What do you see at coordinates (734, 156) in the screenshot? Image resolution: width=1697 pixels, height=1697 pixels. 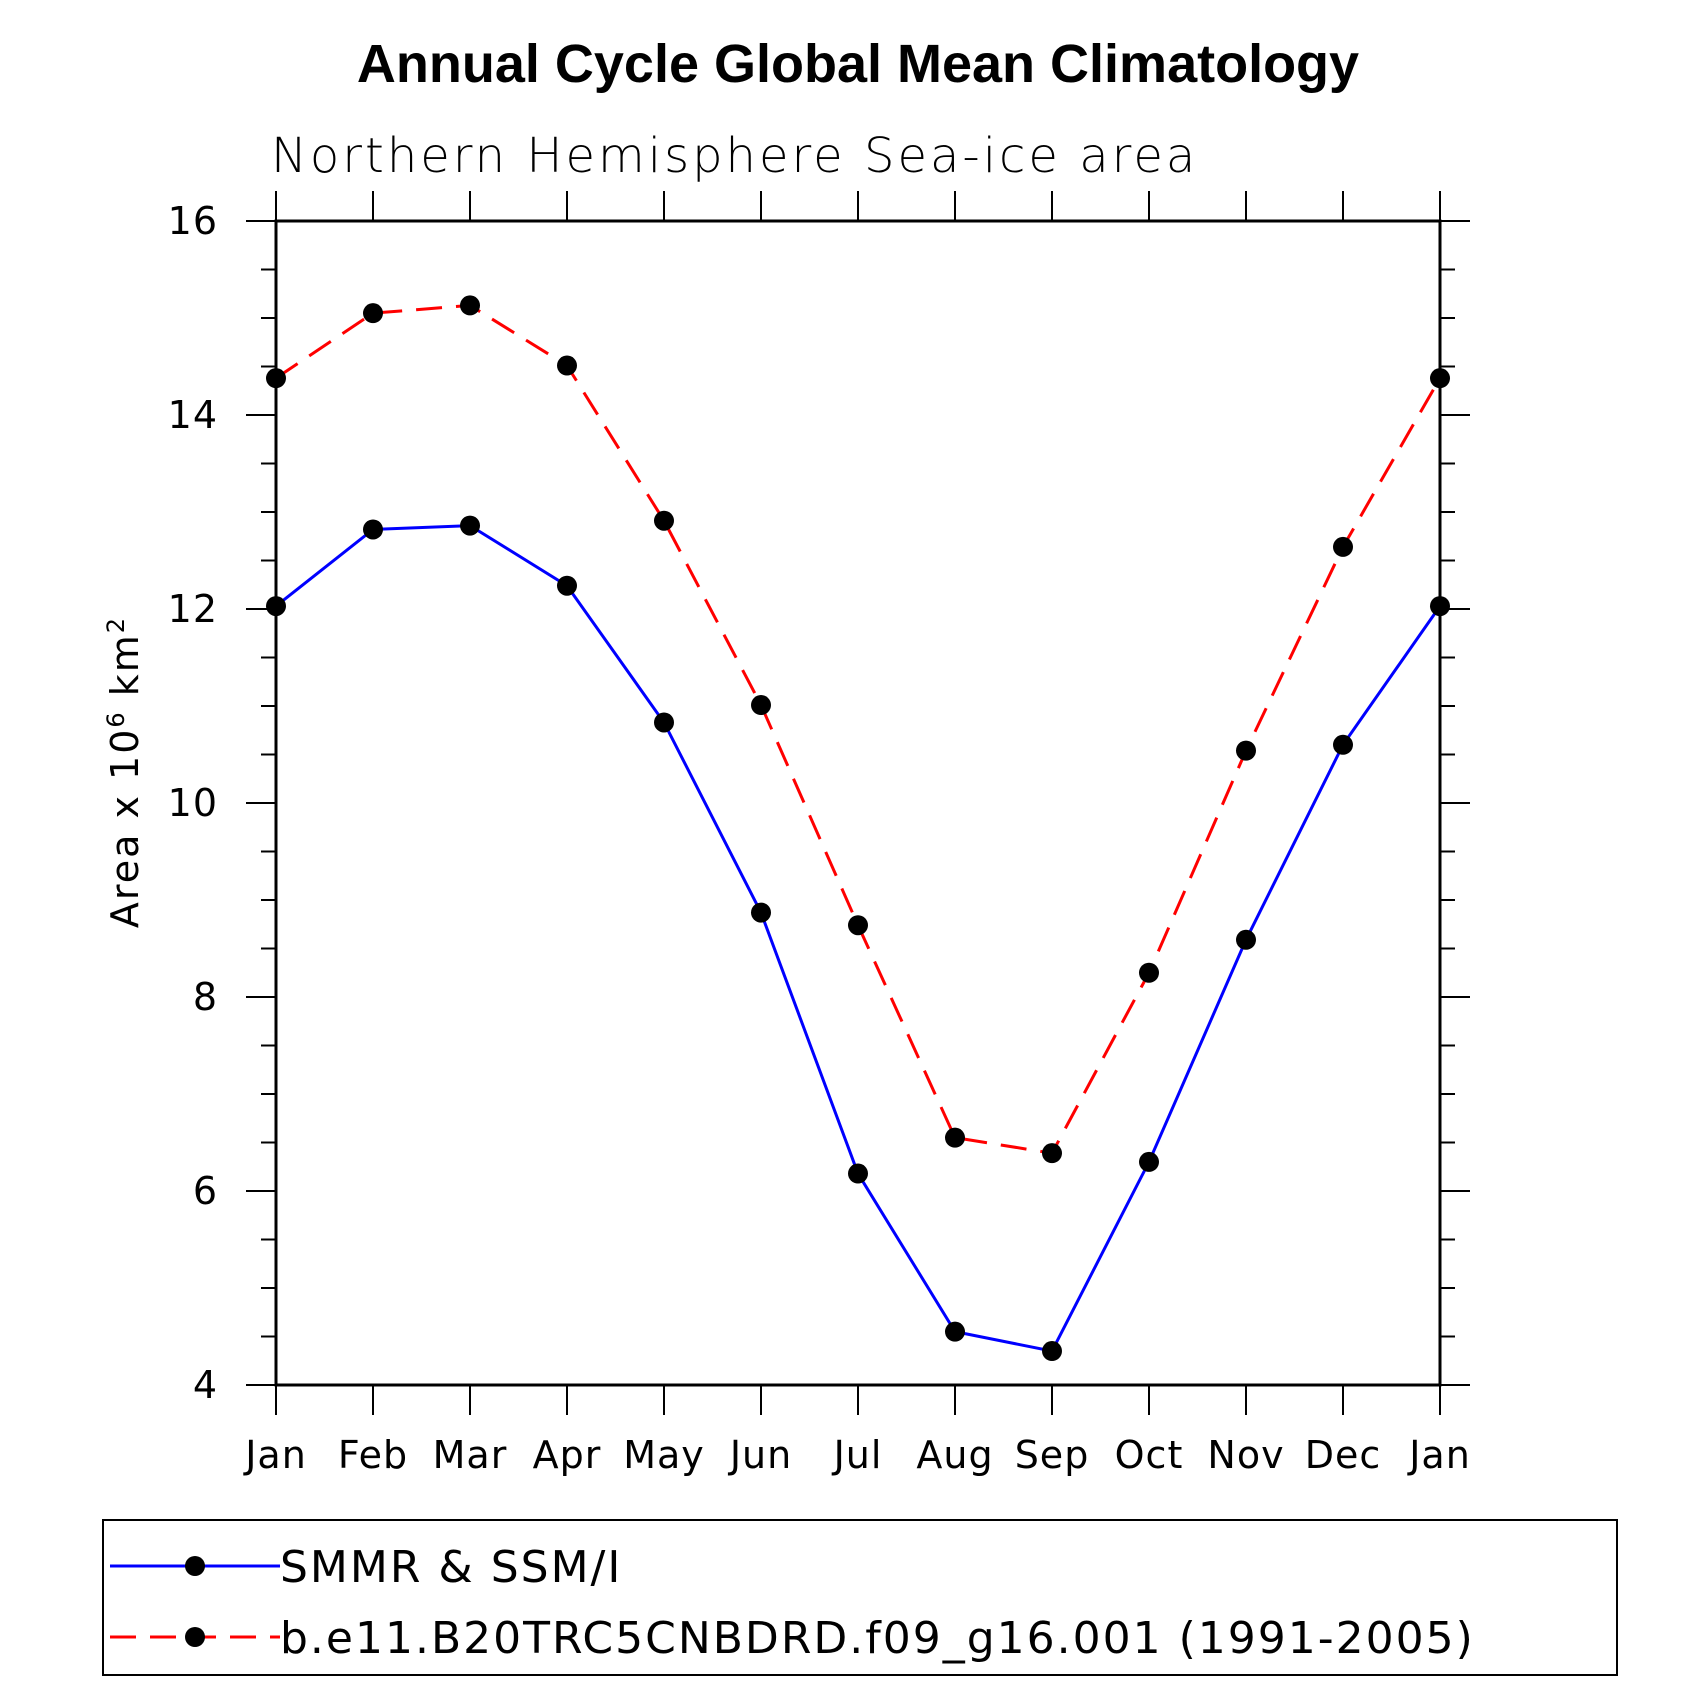 I see `chart-subtitle: Northern Hemisphere Sea-ice area` at bounding box center [734, 156].